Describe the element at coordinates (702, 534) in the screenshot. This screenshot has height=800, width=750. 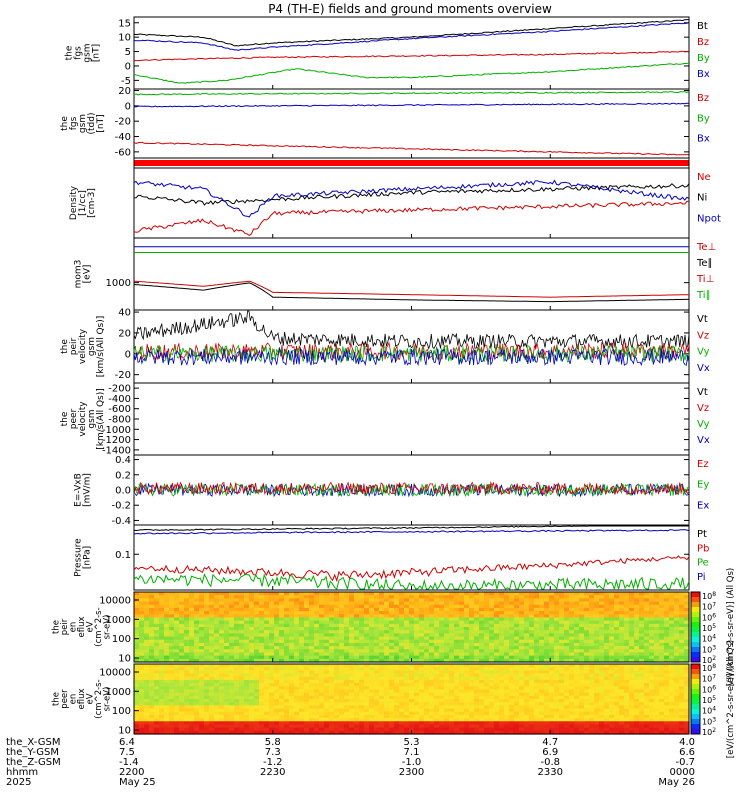
I see `legend-entry: Pt` at that location.